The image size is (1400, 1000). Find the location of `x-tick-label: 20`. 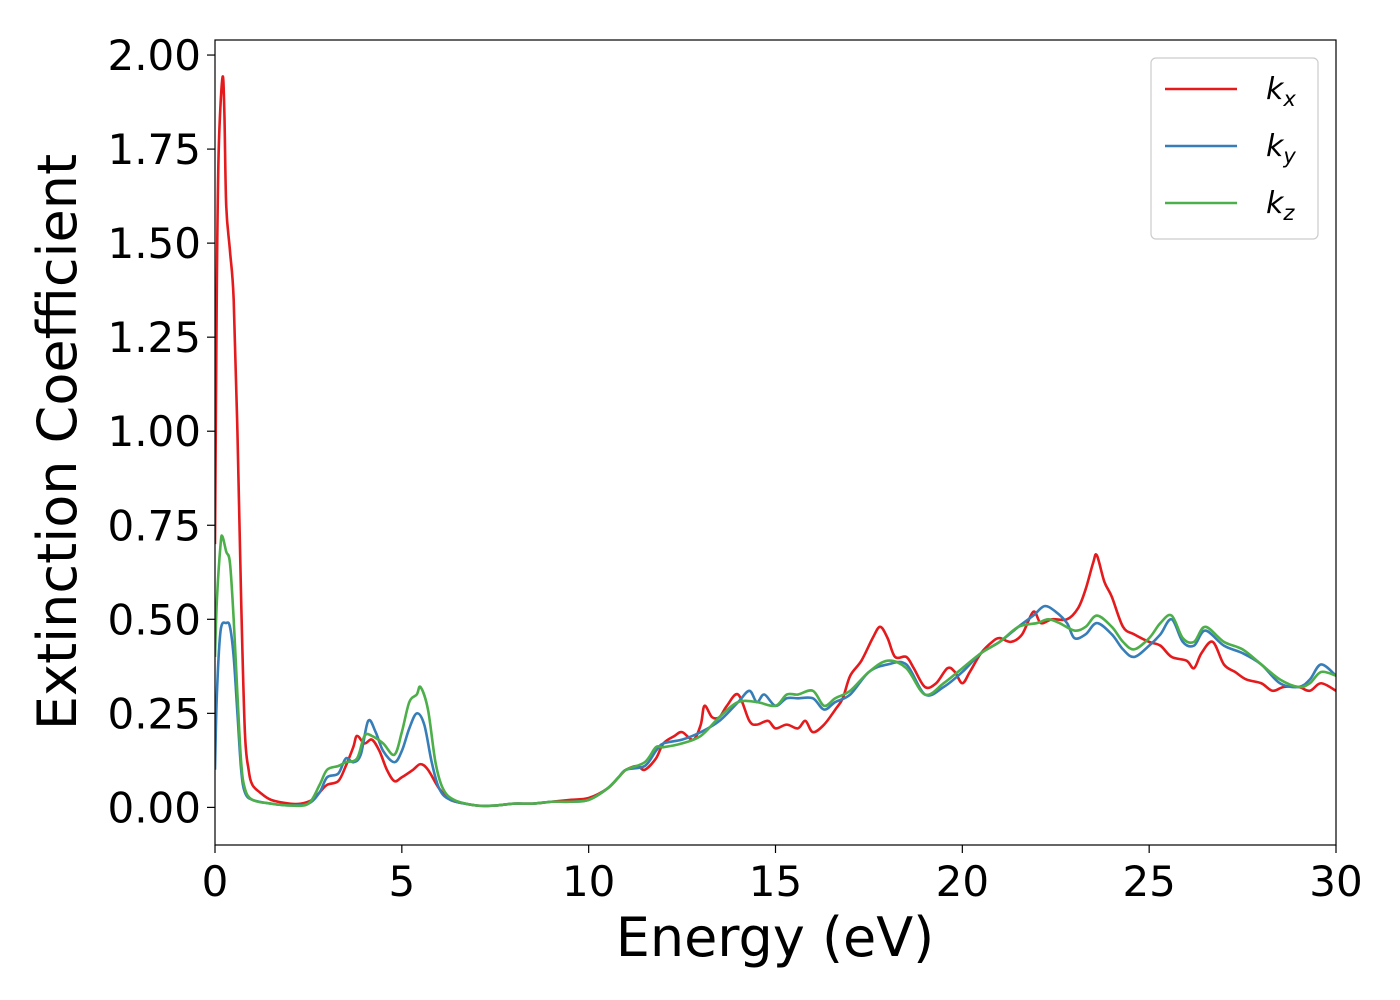

x-tick-label: 20 is located at coordinates (962, 881).